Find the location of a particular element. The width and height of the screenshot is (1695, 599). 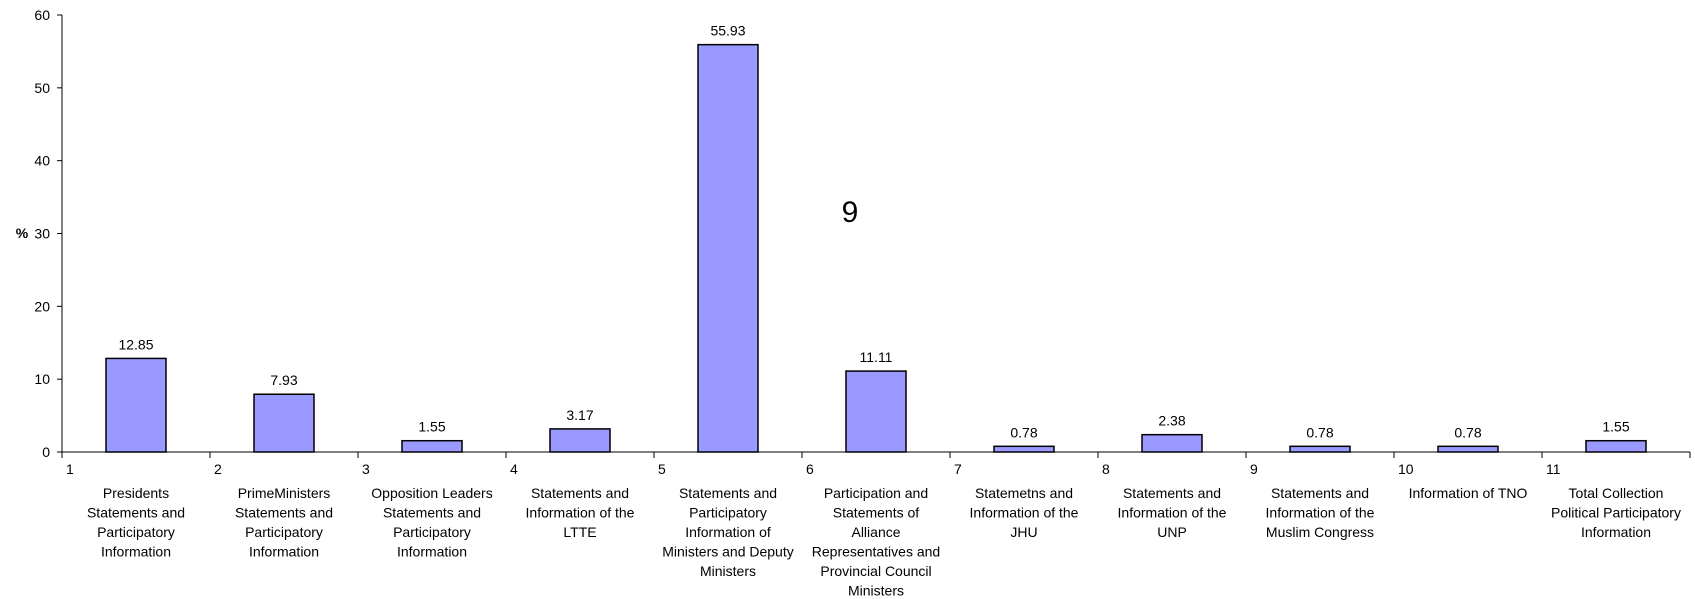

y-tick-label: 10 is located at coordinates (42, 379).